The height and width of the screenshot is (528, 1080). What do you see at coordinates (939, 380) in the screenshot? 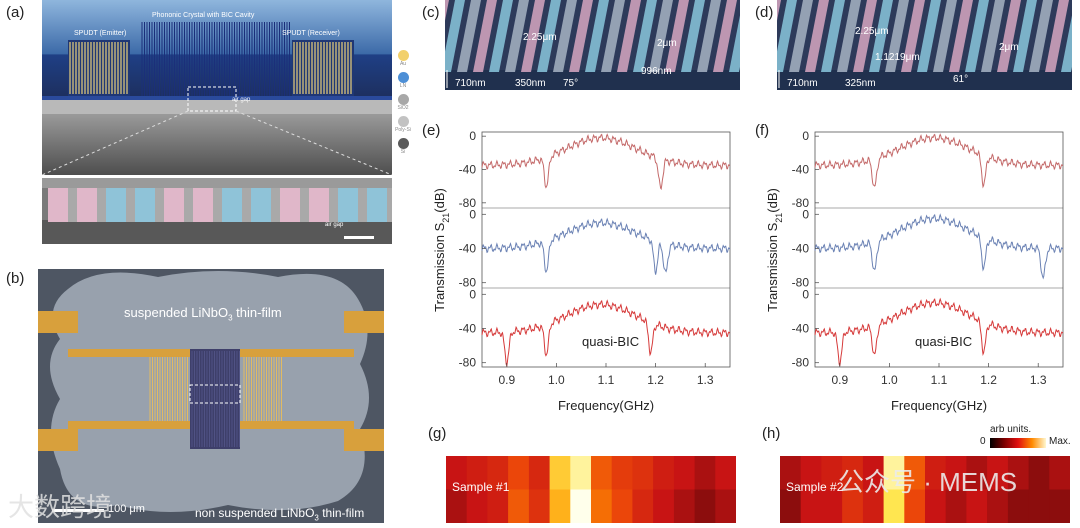
I see `x-tick-label: 1.1` at bounding box center [939, 380].